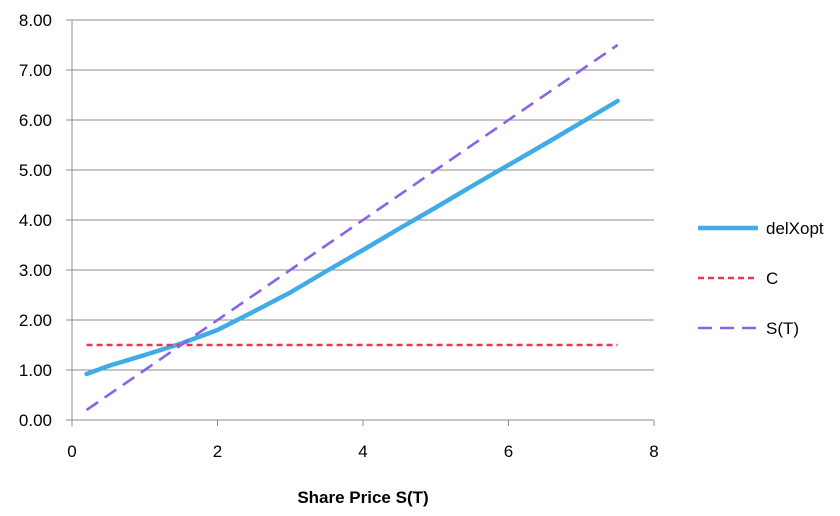  Describe the element at coordinates (35, 70) in the screenshot. I see `y-tick-label: 7.00` at that location.